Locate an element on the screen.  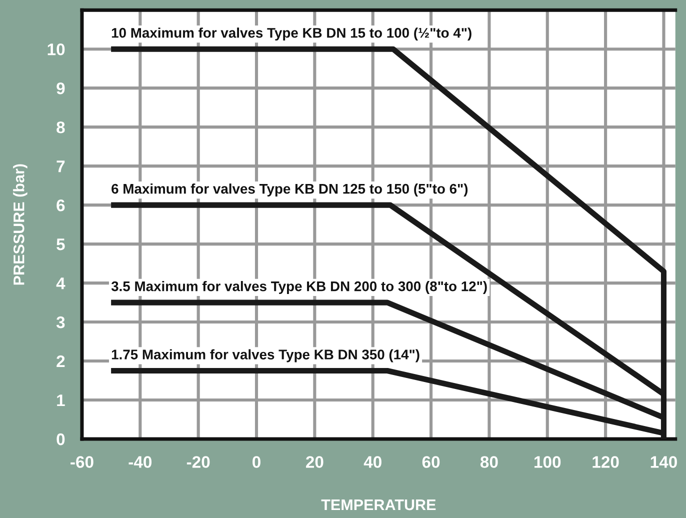
y-tick-label: 5 is located at coordinates (60, 244).